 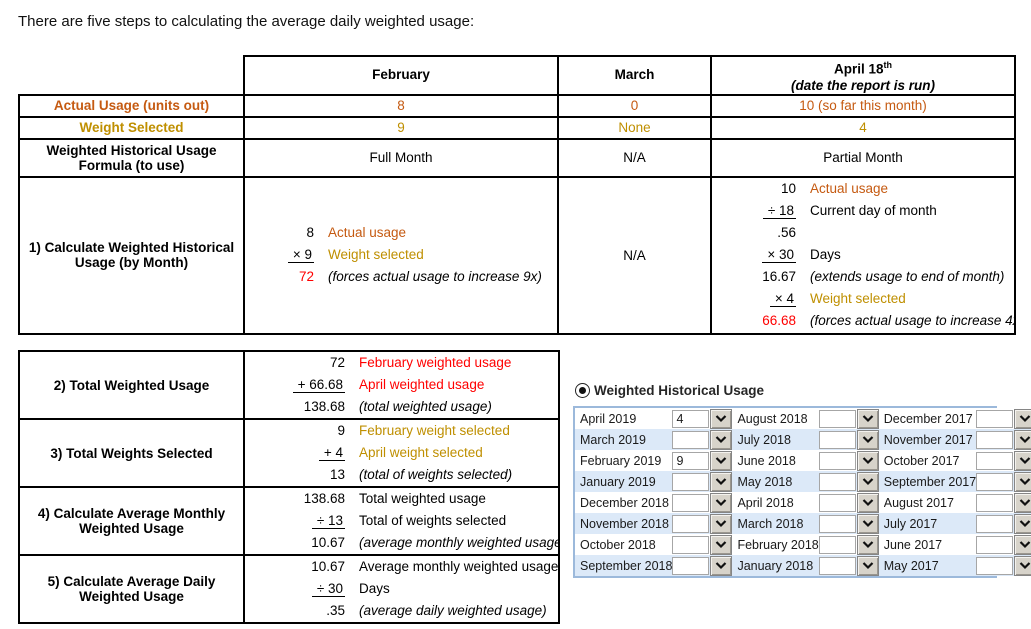 What do you see at coordinates (954, 481) in the screenshot?
I see `month-weight-cell: September 2017` at bounding box center [954, 481].